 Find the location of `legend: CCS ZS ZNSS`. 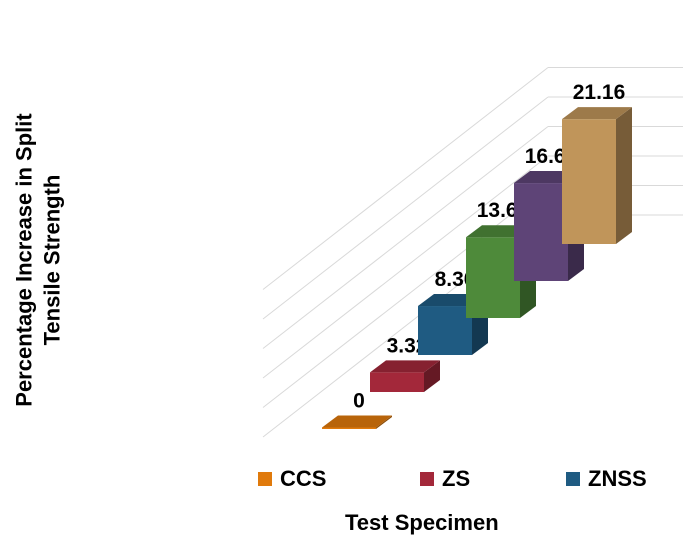

legend: CCS ZS ZNSS is located at coordinates (341, 481).